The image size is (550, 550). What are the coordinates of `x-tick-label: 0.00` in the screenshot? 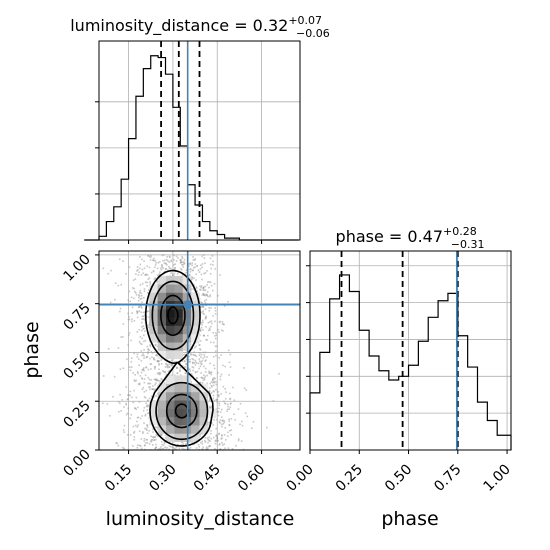 It's located at (299, 478).